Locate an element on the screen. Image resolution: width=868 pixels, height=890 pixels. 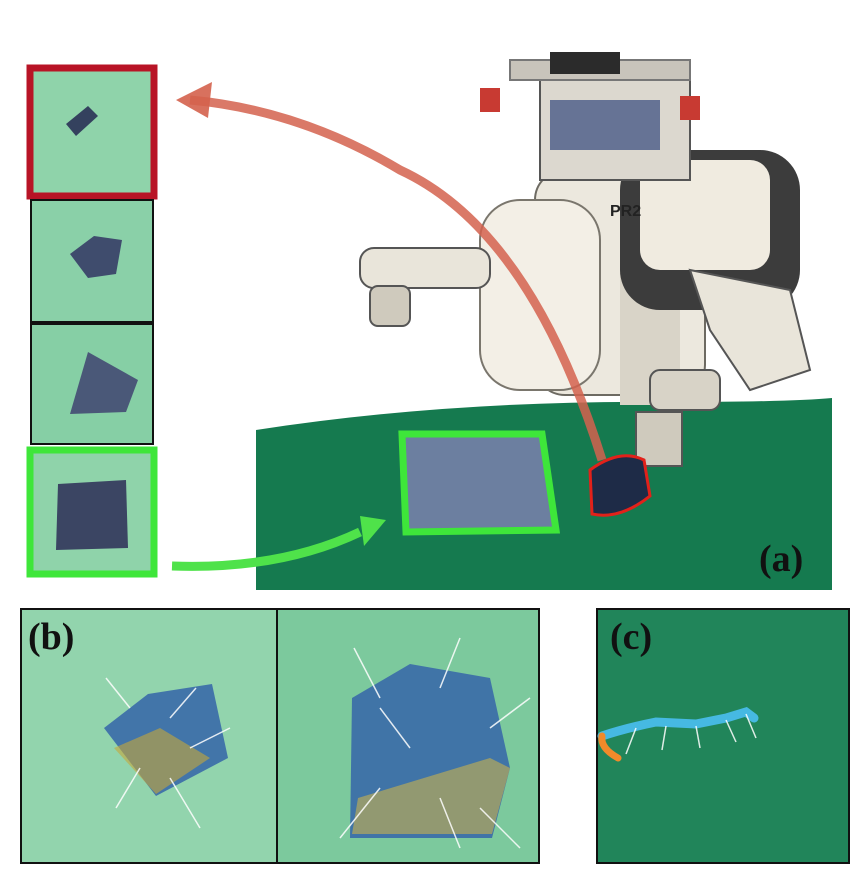
panel-c-svg is located at coordinates (723, 736).